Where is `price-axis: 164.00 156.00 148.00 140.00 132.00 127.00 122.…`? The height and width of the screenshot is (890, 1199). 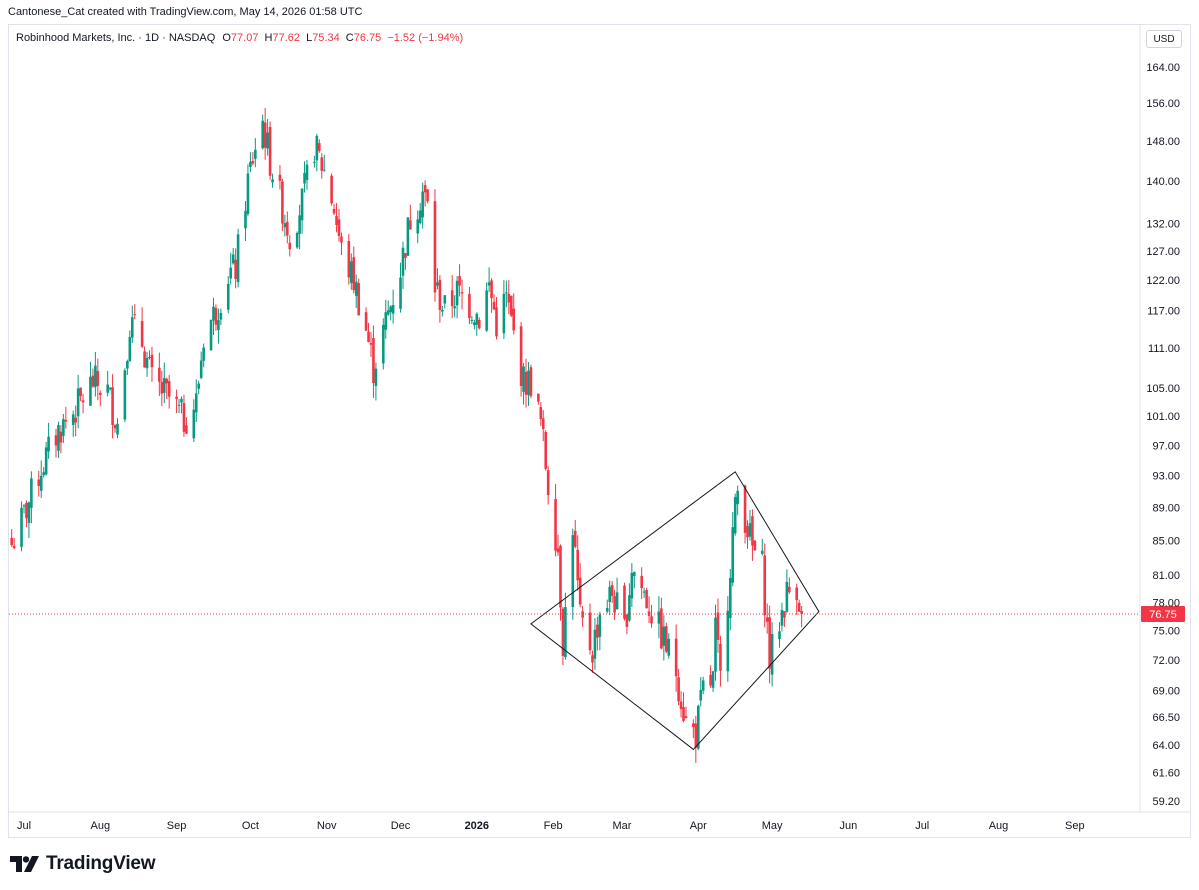
price-axis: 164.00 156.00 148.00 140.00 132.00 127.00 122.… is located at coordinates (1163, 435).